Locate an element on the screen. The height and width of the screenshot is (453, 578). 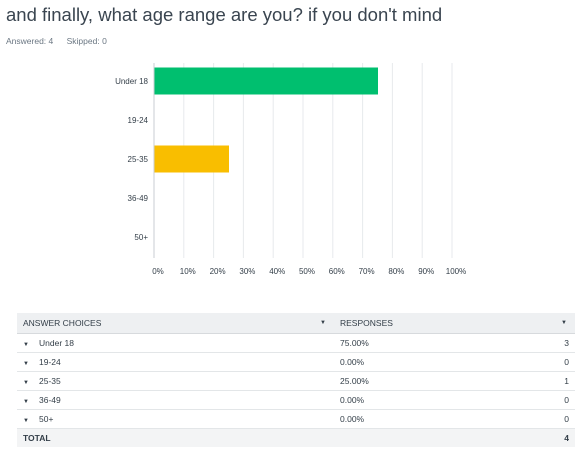
total-label: TOTAL is located at coordinates (175, 437).